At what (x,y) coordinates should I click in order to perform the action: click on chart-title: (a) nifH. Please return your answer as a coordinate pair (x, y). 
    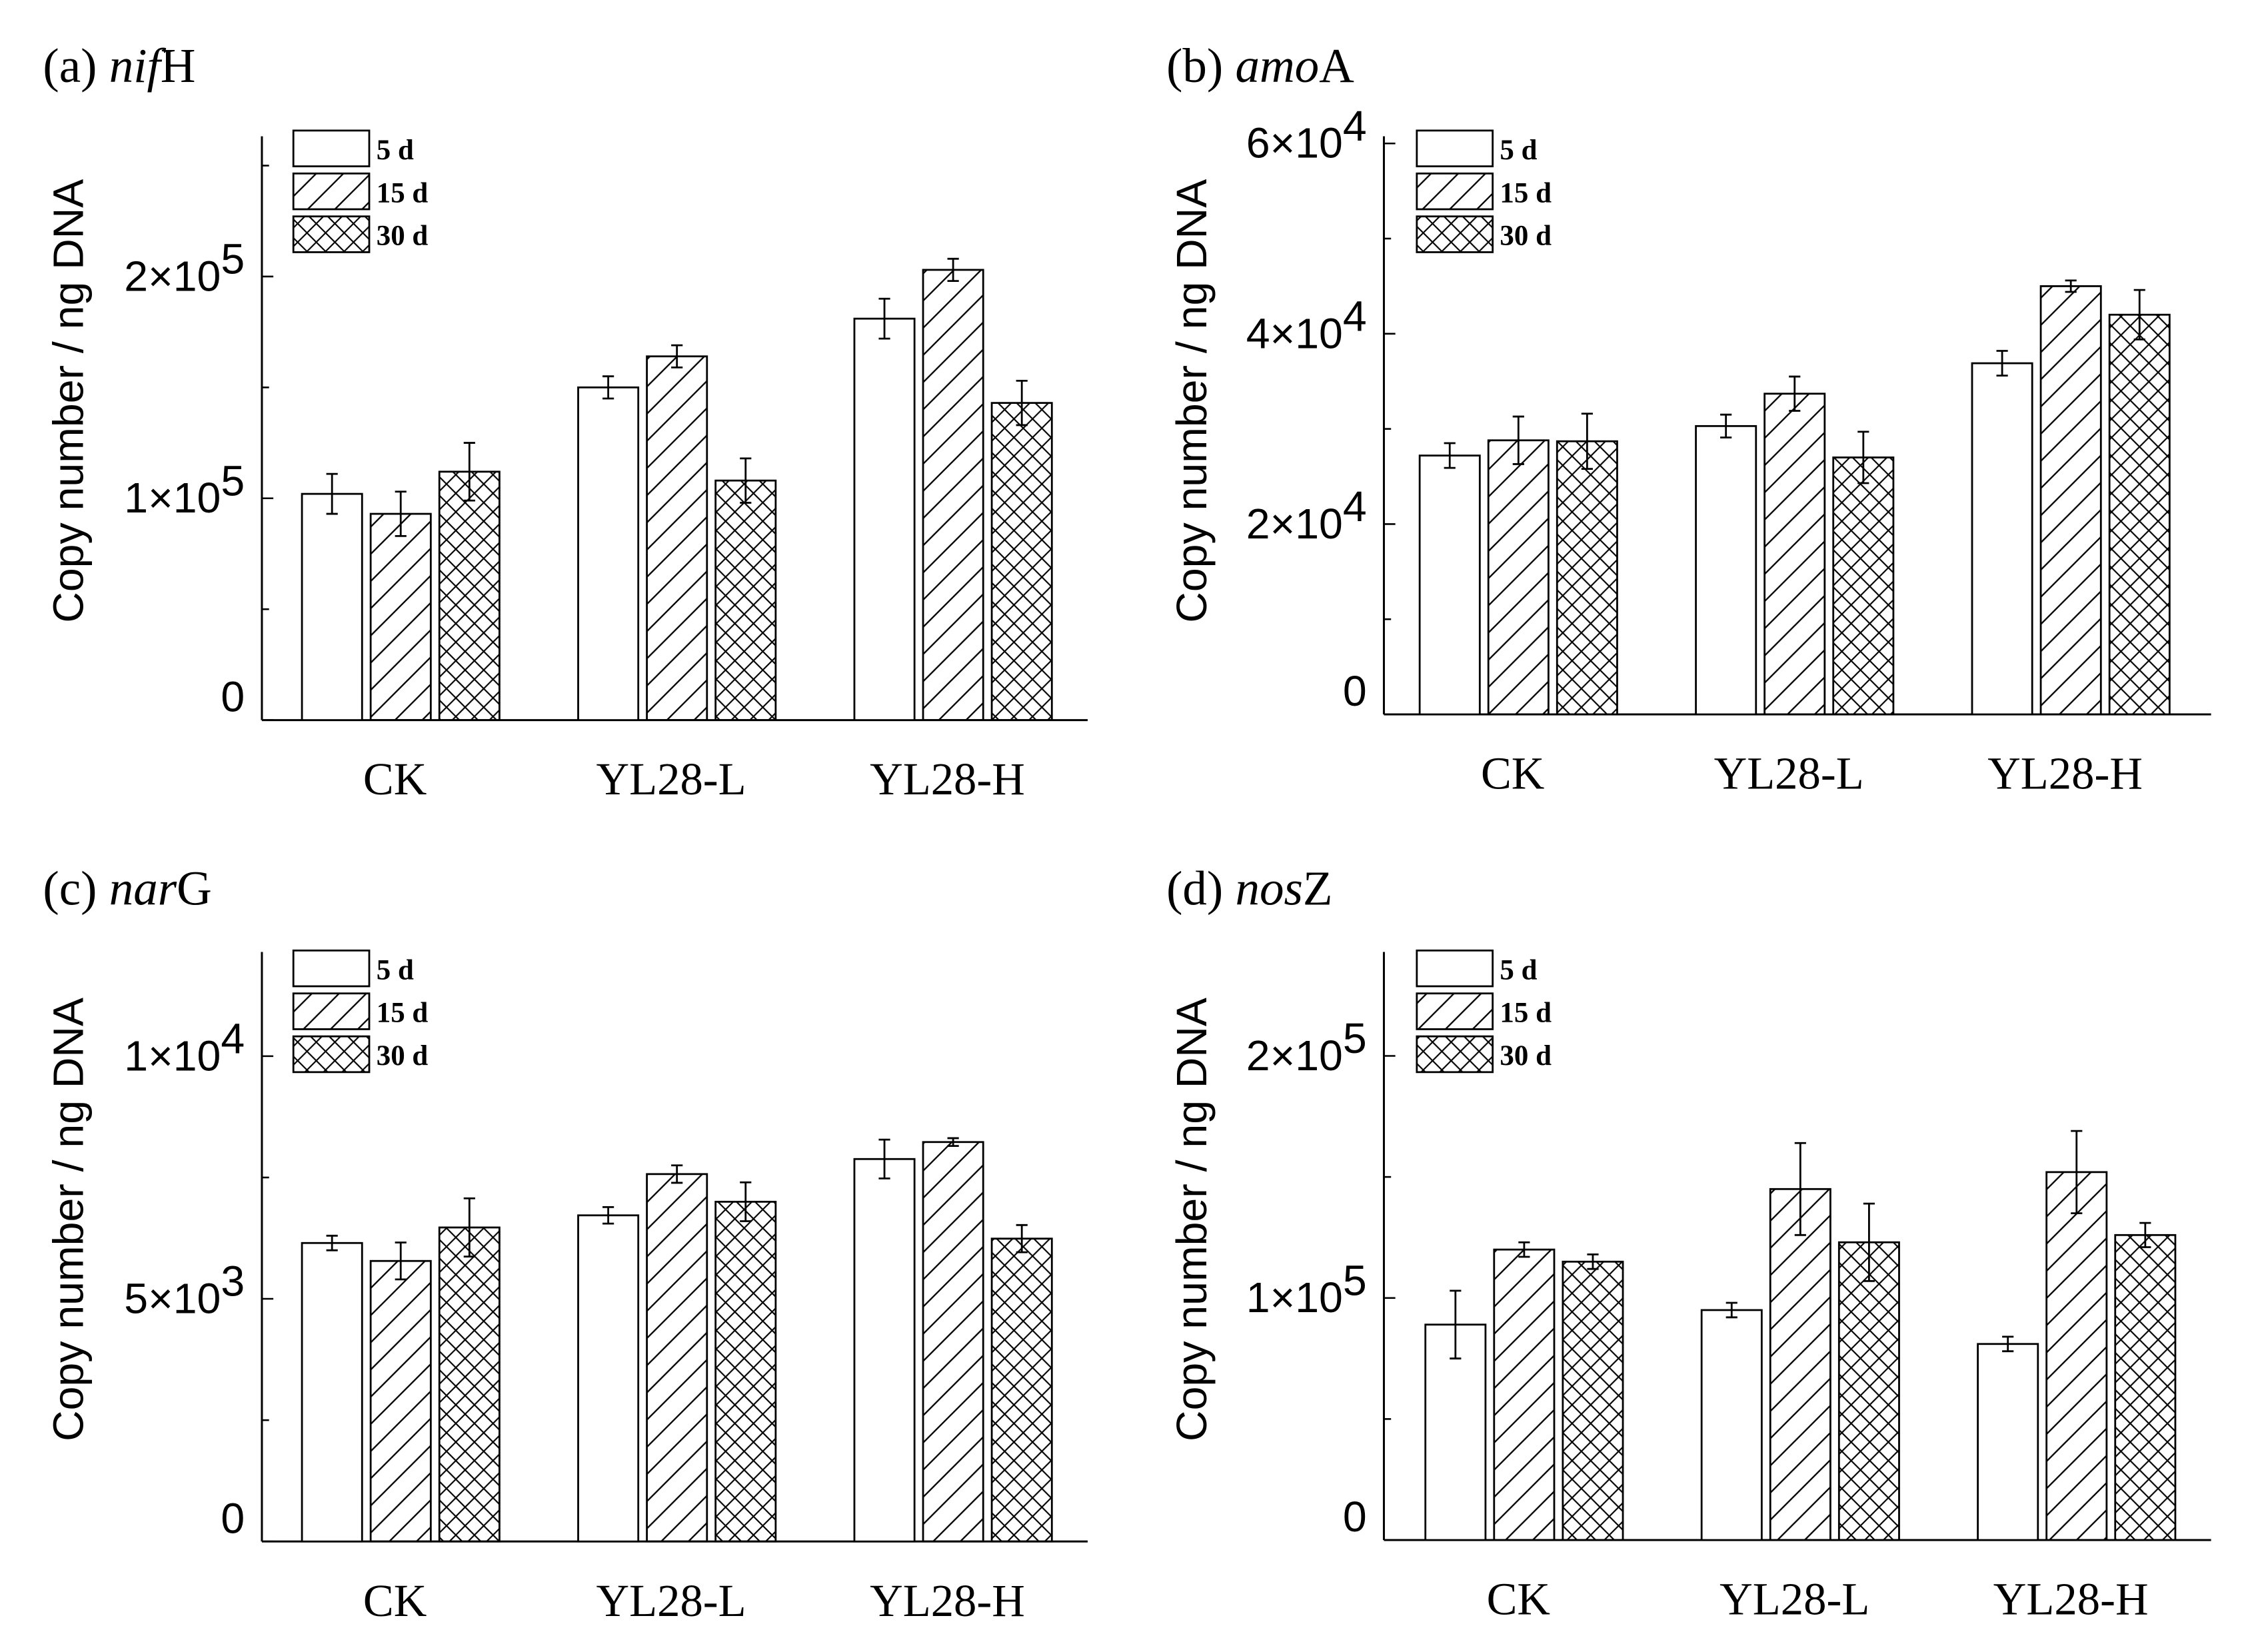
    Looking at the image, I should click on (119, 66).